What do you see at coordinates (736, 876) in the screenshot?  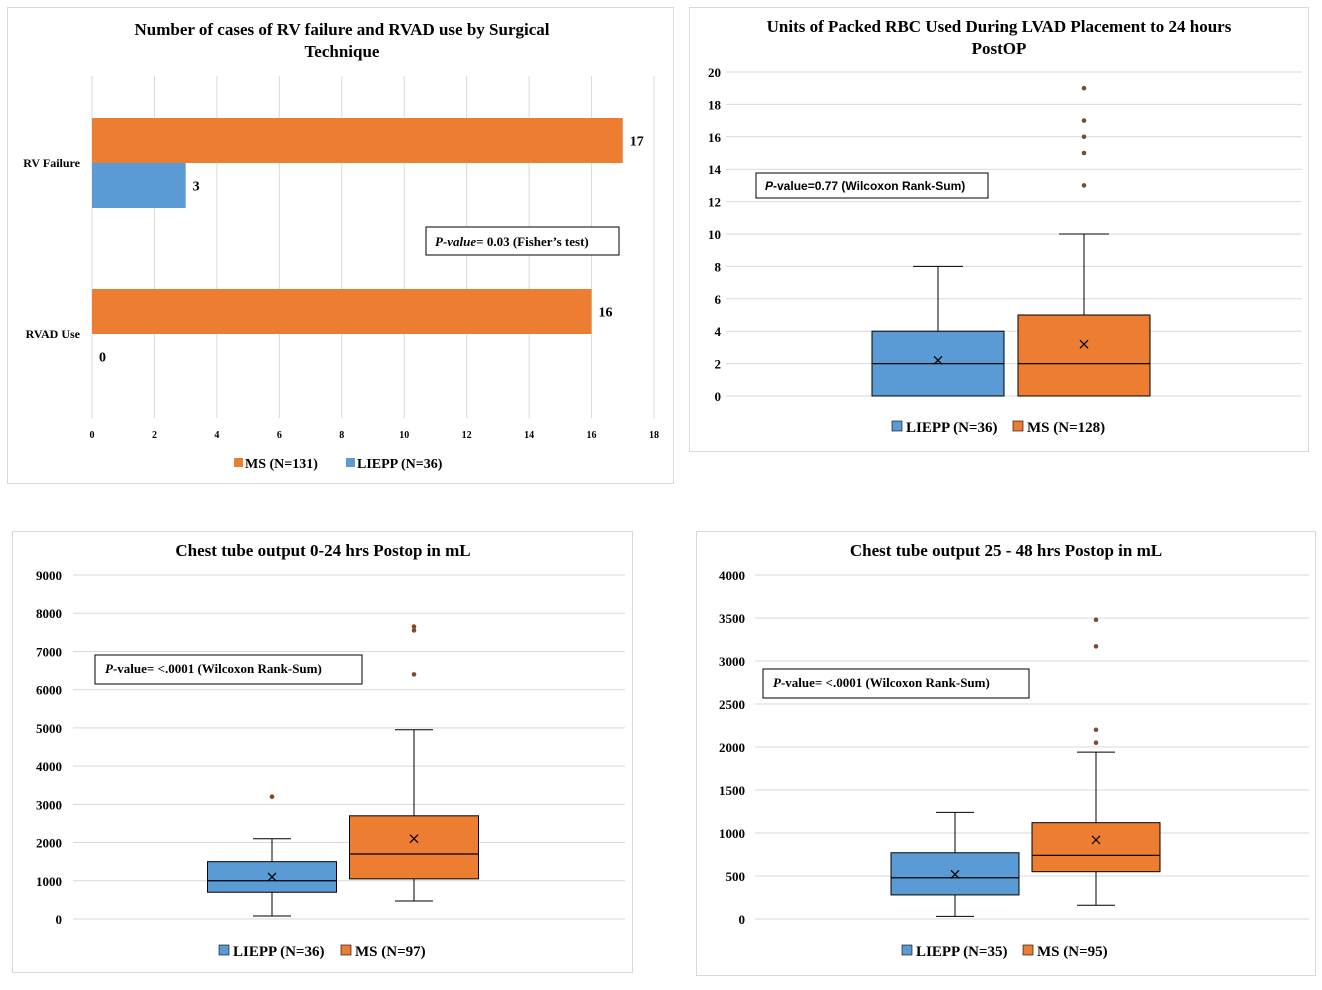 I see `y-tick-label: 500` at bounding box center [736, 876].